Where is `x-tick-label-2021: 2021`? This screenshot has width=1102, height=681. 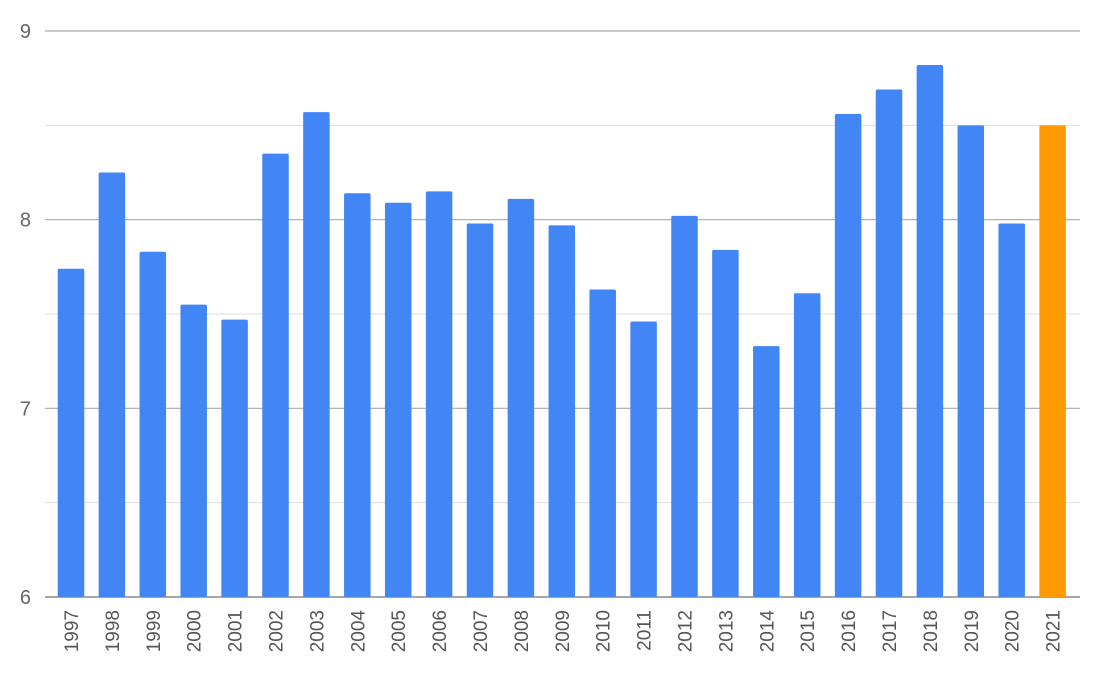
x-tick-label-2021: 2021 is located at coordinates (1054, 631).